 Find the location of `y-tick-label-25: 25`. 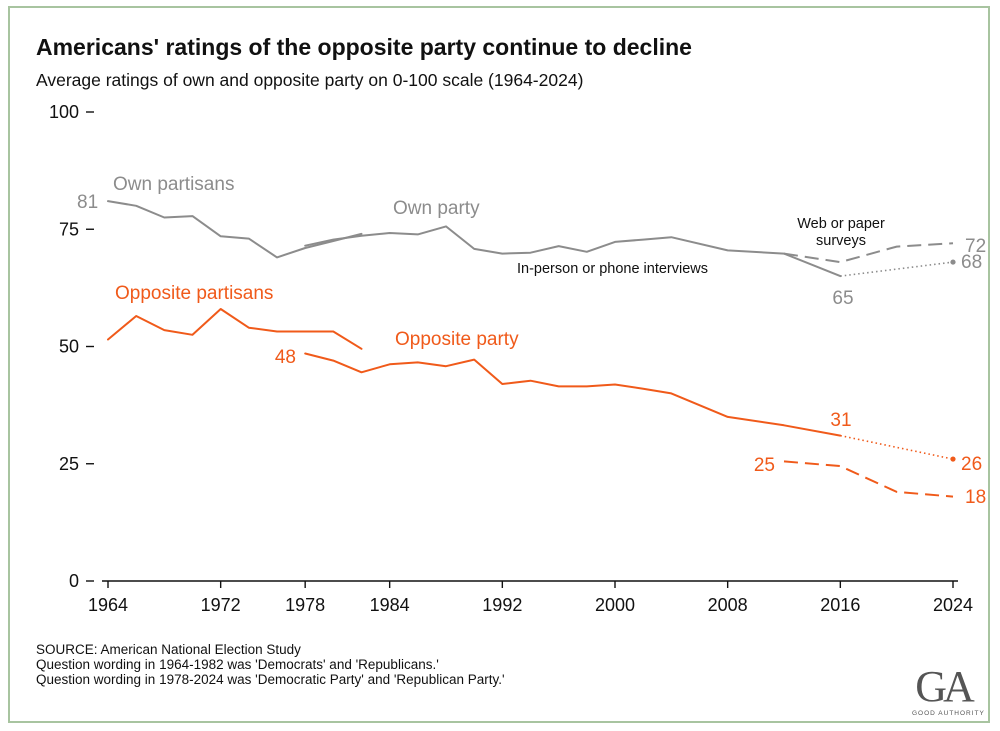

y-tick-label-25: 25 is located at coordinates (69, 464).